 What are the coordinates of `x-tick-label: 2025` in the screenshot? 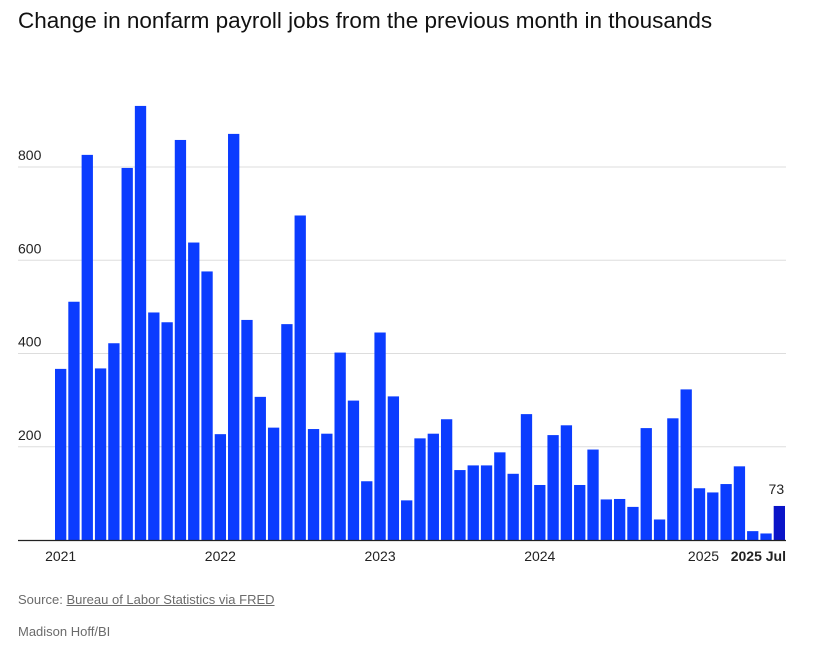 It's located at (703, 556).